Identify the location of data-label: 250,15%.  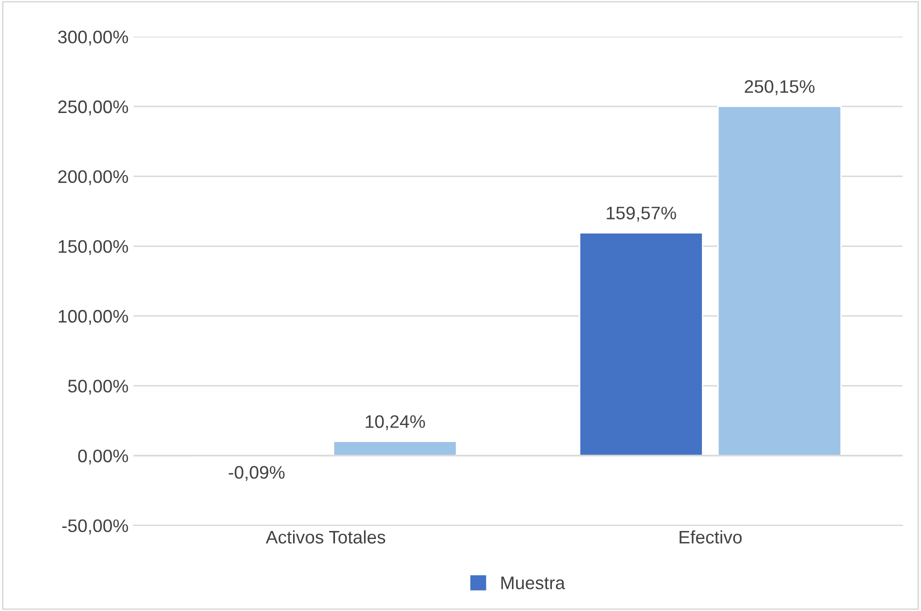
(779, 88).